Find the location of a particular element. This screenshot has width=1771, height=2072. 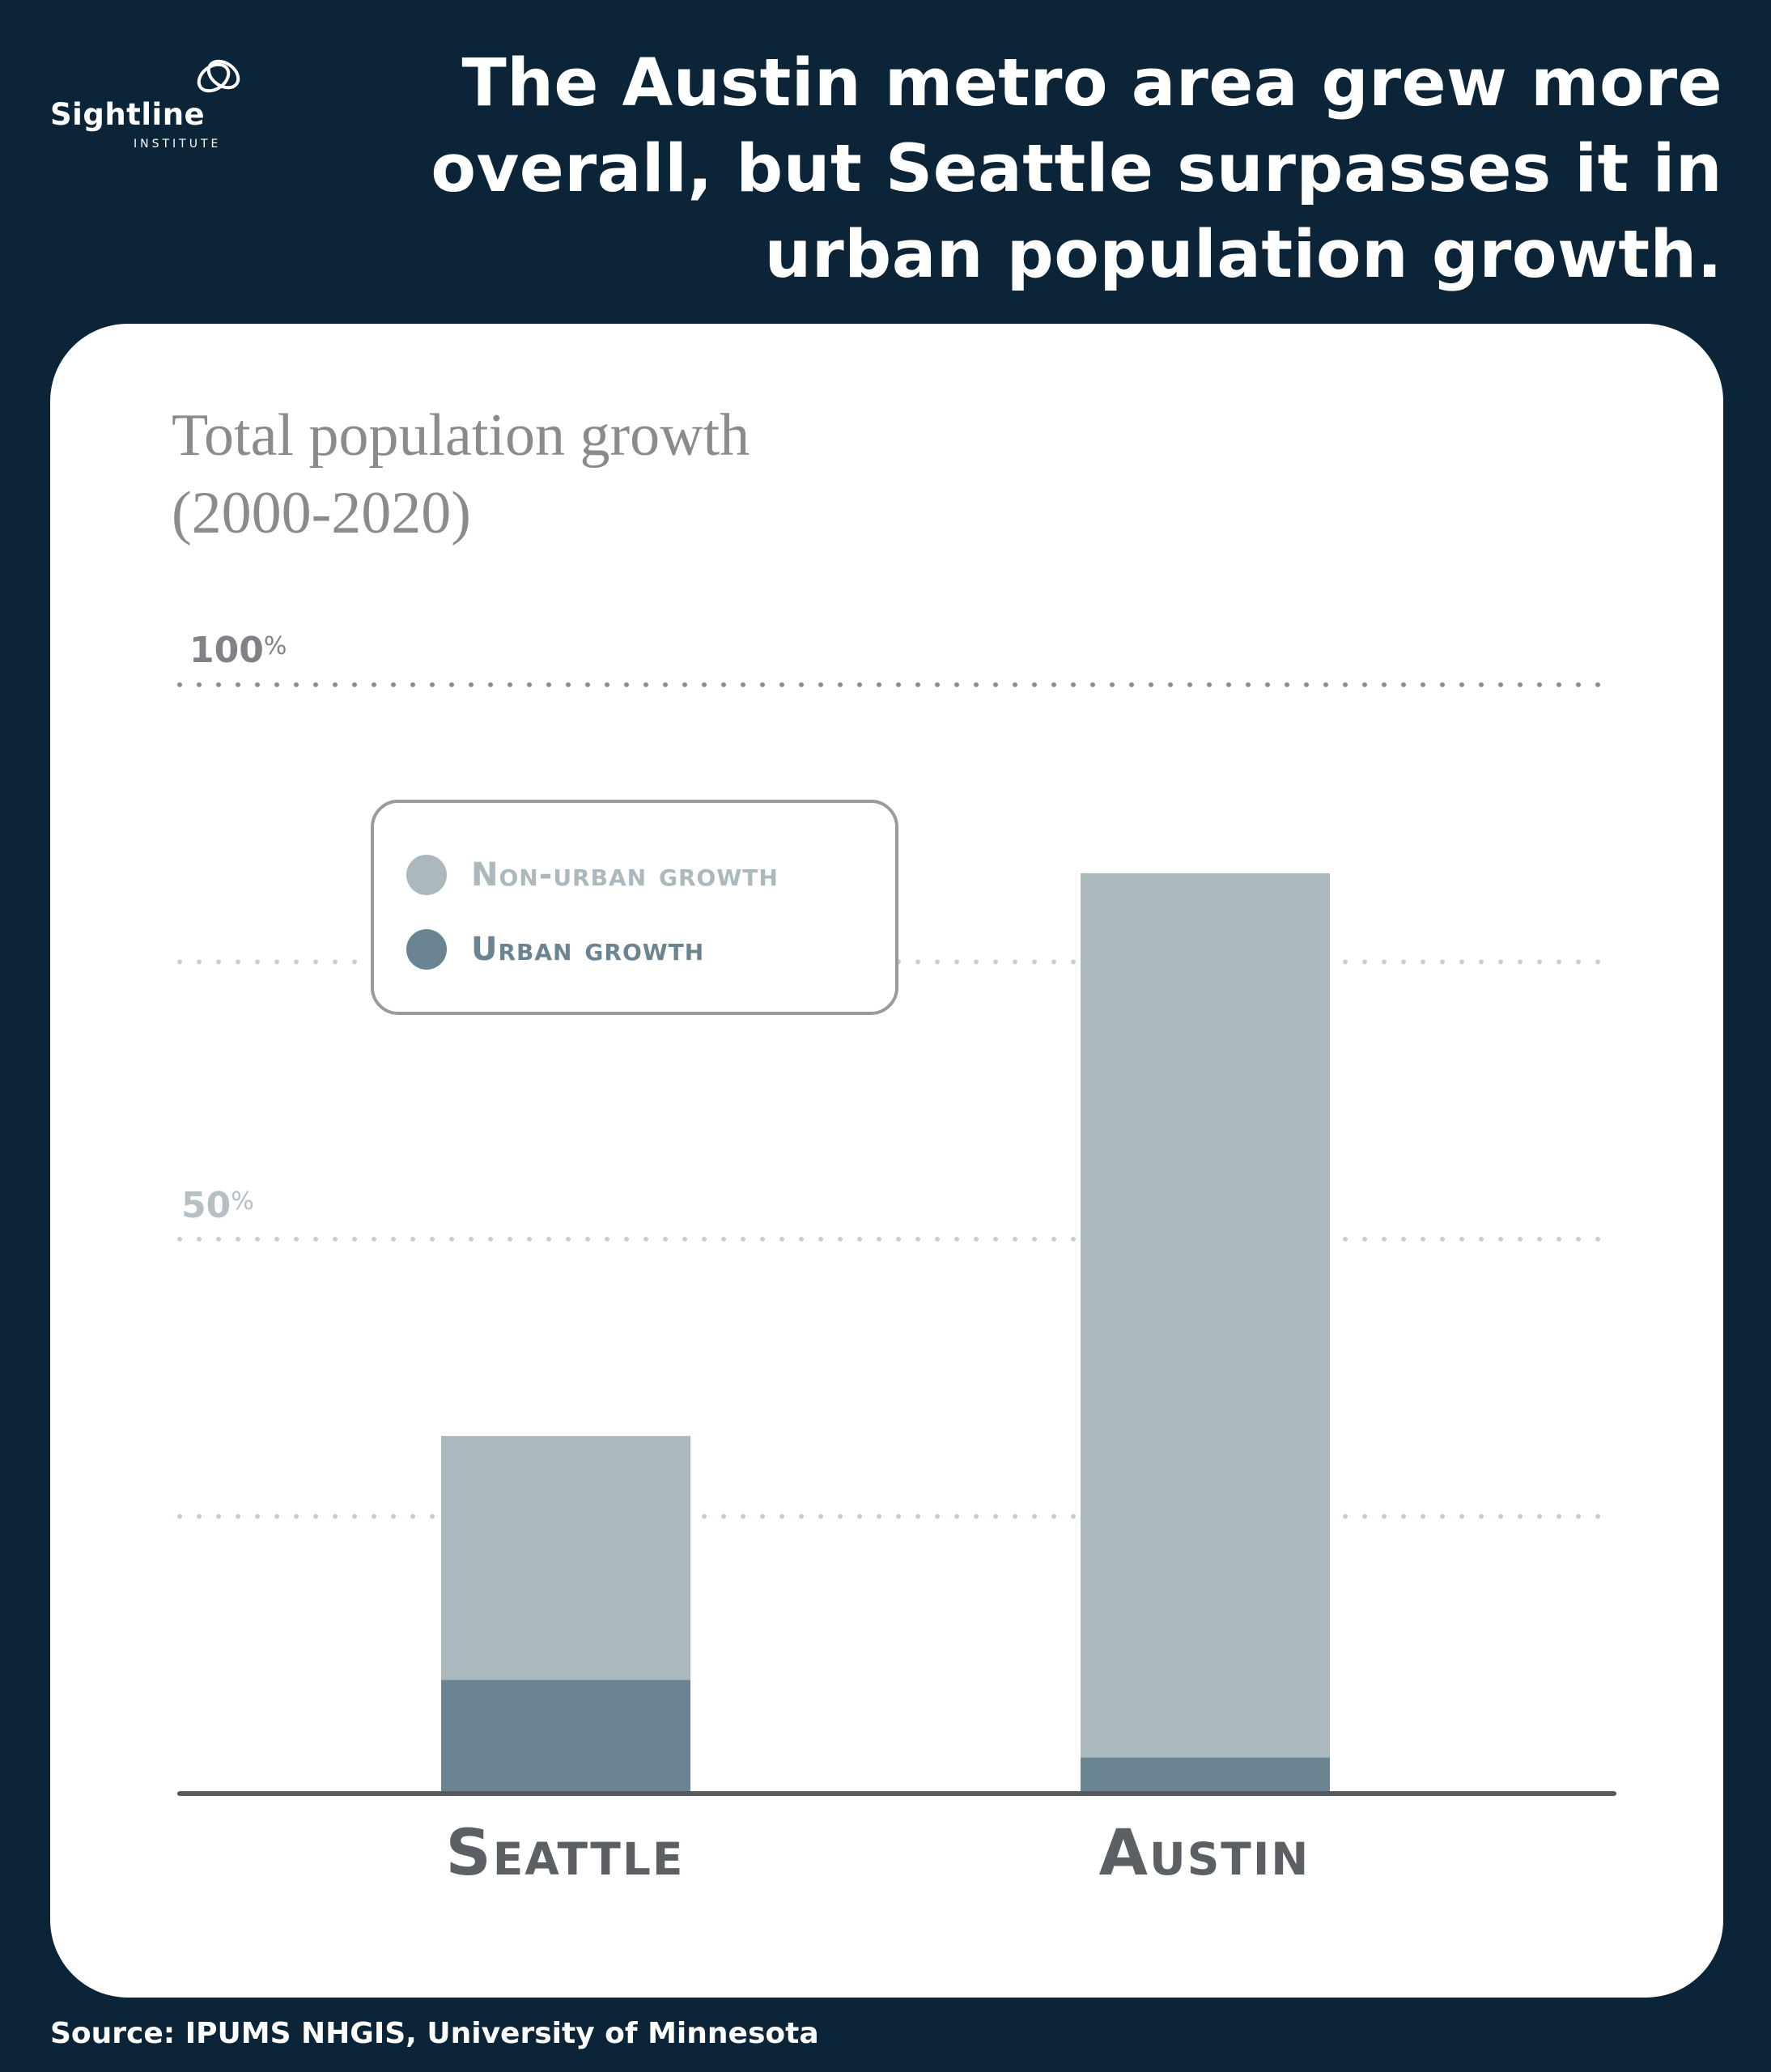

legend-label-non-urban: Non-urban growth is located at coordinates (625, 875).